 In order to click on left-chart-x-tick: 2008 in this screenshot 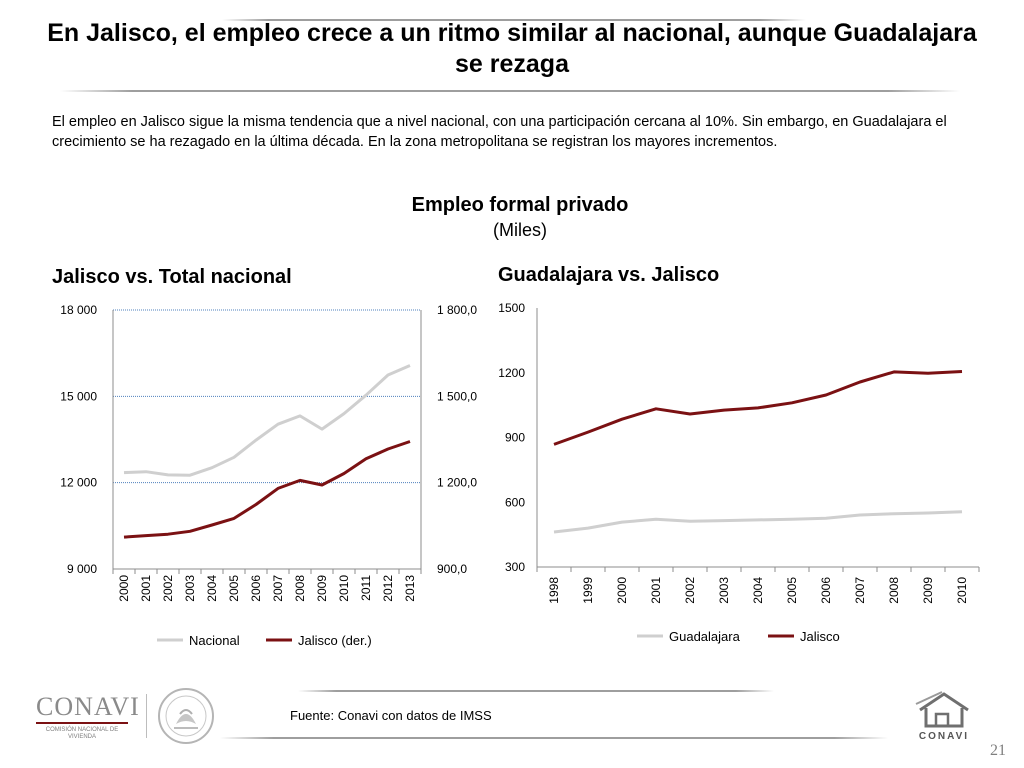, I will do `click(300, 588)`.